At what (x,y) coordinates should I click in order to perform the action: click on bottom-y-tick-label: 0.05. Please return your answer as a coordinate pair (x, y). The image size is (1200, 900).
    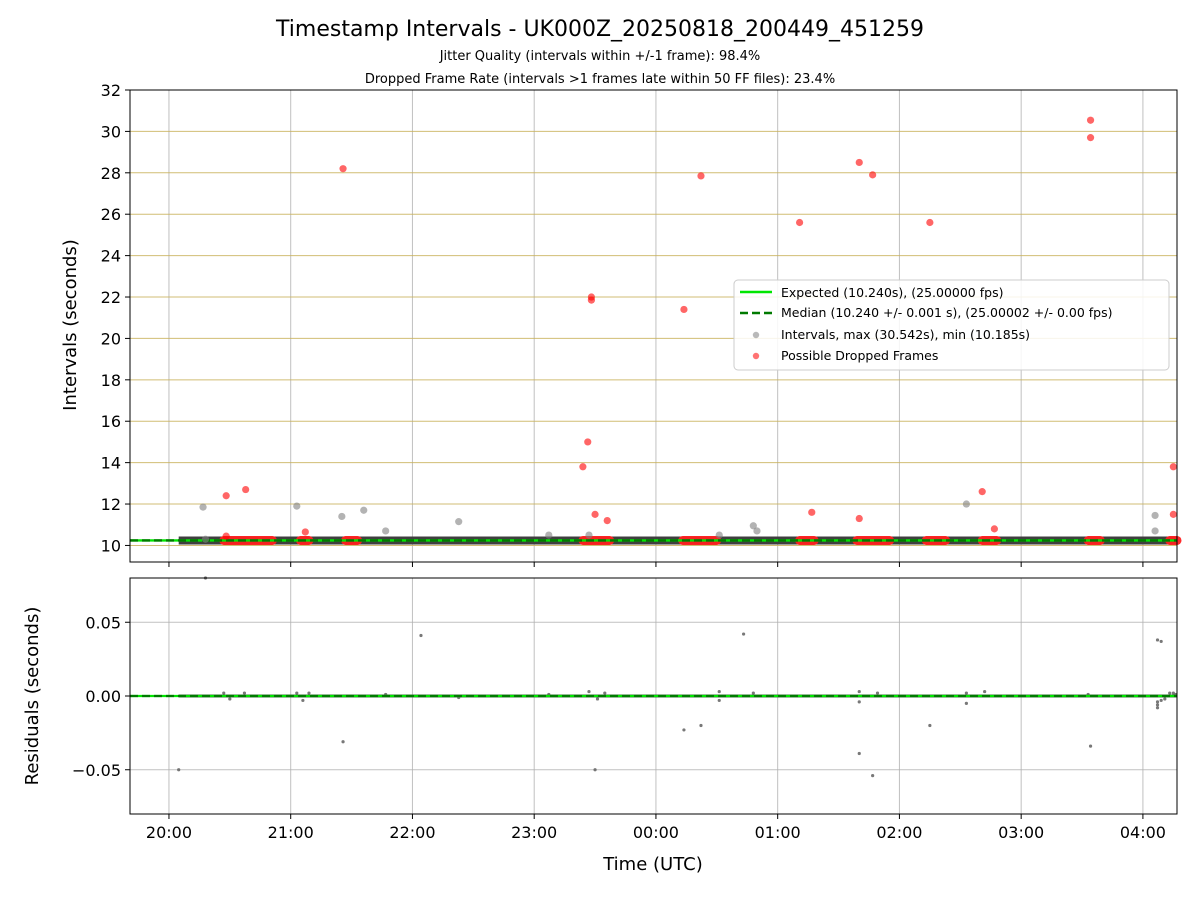
    Looking at the image, I should click on (103, 622).